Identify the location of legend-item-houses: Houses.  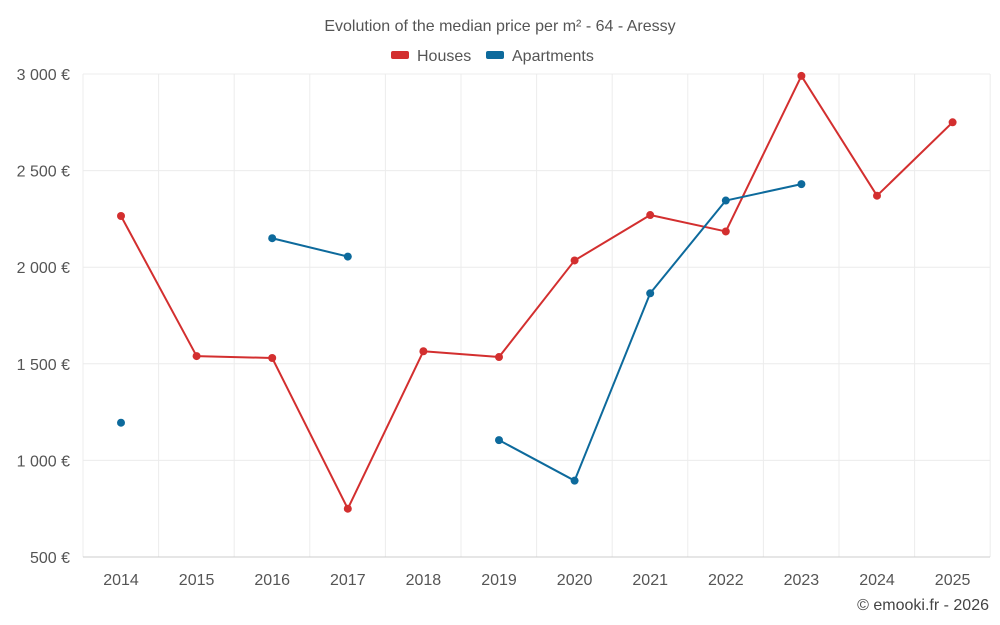
(431, 56).